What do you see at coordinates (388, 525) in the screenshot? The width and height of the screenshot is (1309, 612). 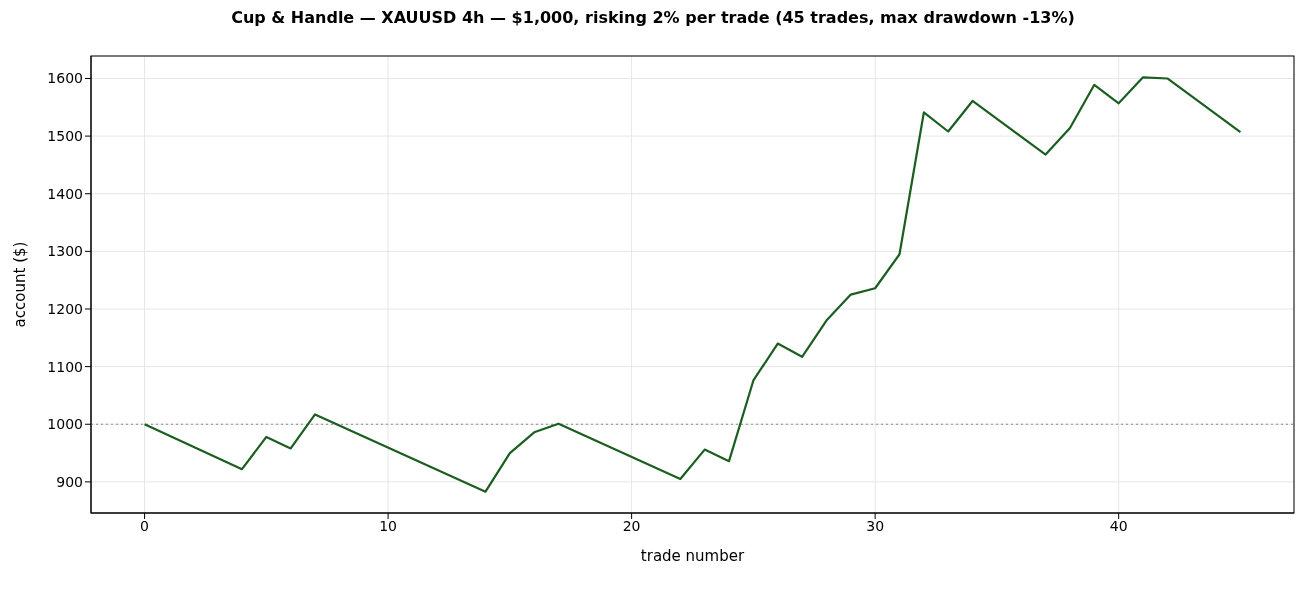 I see `x-tick-label: 10` at bounding box center [388, 525].